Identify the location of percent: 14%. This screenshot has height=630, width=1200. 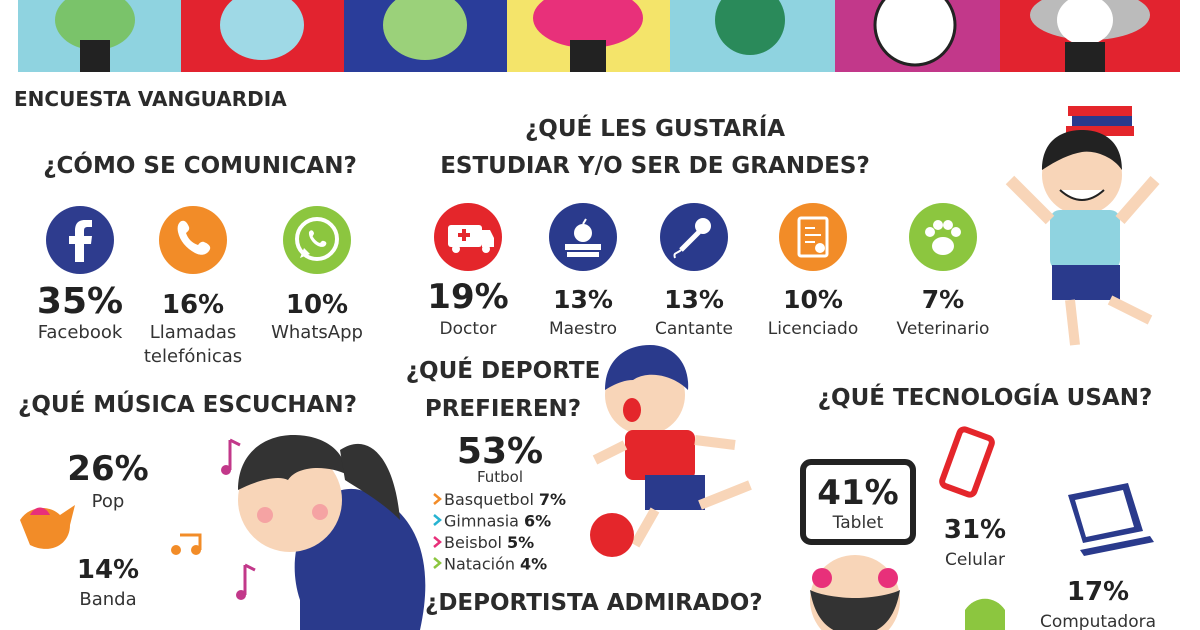
(108, 570).